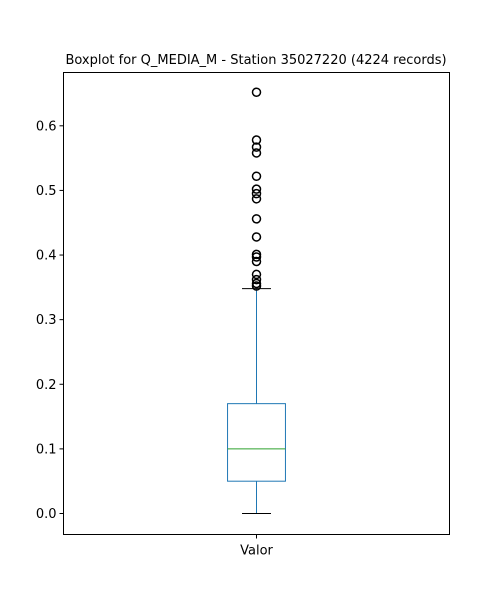 The height and width of the screenshot is (600, 500). Describe the element at coordinates (256, 442) in the screenshot. I see `iqr-box` at that location.